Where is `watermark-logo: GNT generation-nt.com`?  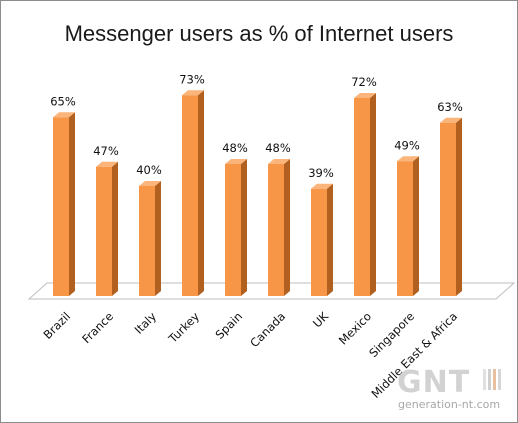 watermark-logo: GNT generation-nt.com is located at coordinates (449, 388).